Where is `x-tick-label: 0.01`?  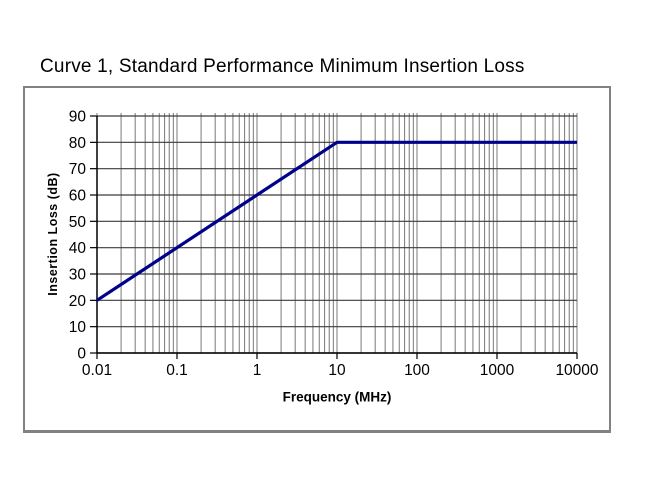 x-tick-label: 0.01 is located at coordinates (97, 370).